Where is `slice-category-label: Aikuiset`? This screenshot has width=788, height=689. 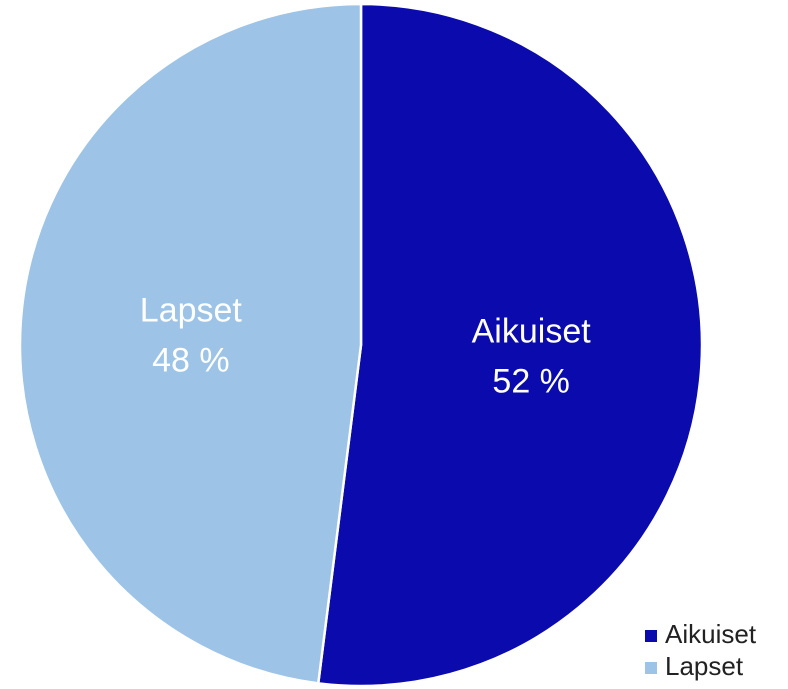 slice-category-label: Aikuiset is located at coordinates (532, 332).